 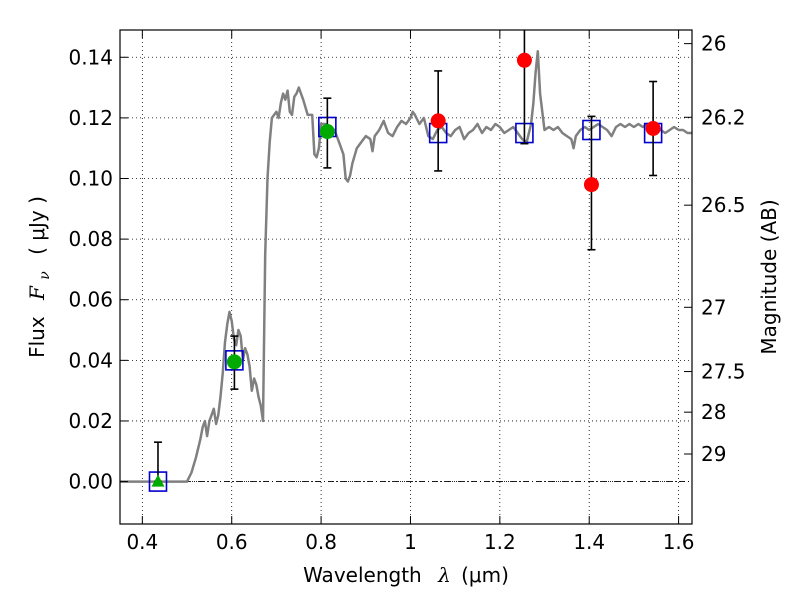 What do you see at coordinates (769, 276) in the screenshot?
I see `magnitude-axis-label: Magnitude (AB)` at bounding box center [769, 276].